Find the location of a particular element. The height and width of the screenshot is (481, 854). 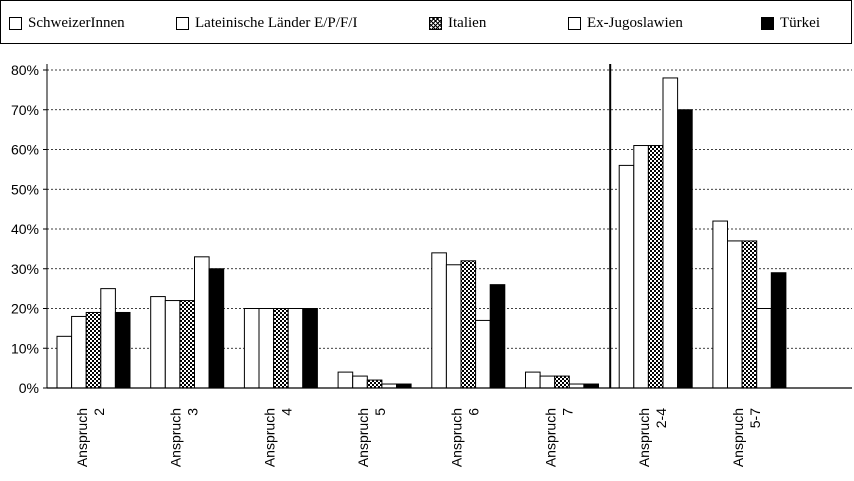

category-label: 4 is located at coordinates (286, 412).